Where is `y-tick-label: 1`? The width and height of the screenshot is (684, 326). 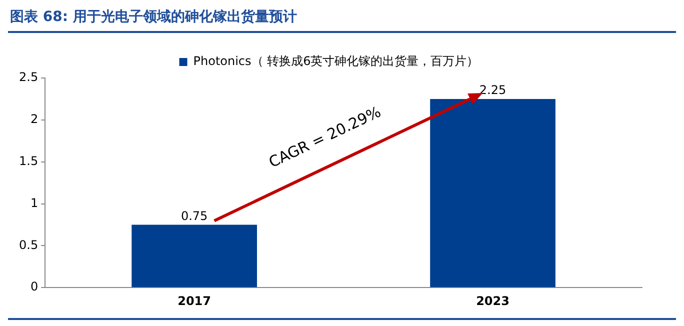 y-tick-label: 1 is located at coordinates (34, 203).